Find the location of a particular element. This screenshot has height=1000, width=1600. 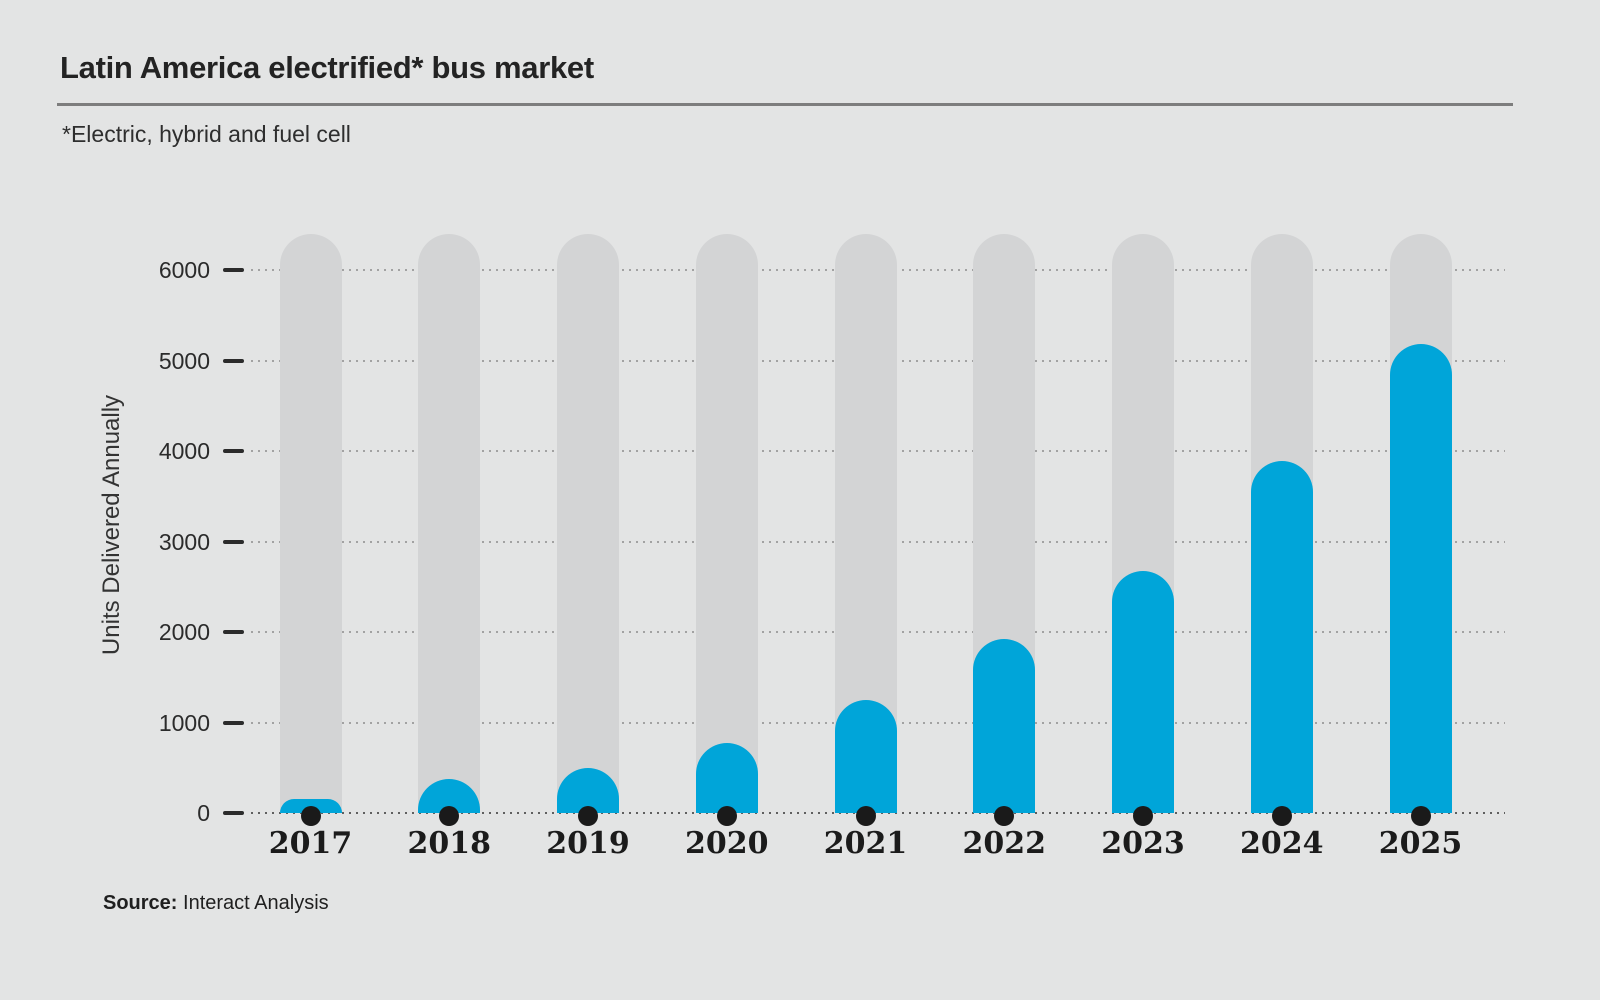

chart-title: Latin America electrified* bus market is located at coordinates (327, 67).